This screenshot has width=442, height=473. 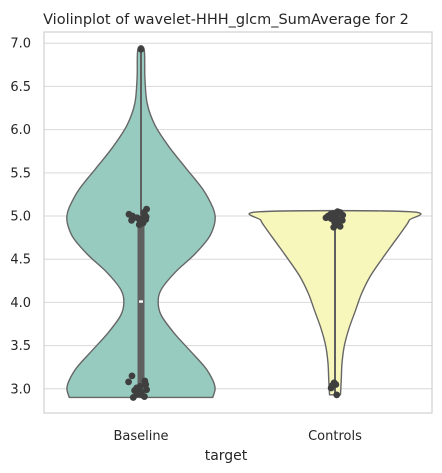 What do you see at coordinates (20, 217) in the screenshot?
I see `y-tick-label: 5.0` at bounding box center [20, 217].